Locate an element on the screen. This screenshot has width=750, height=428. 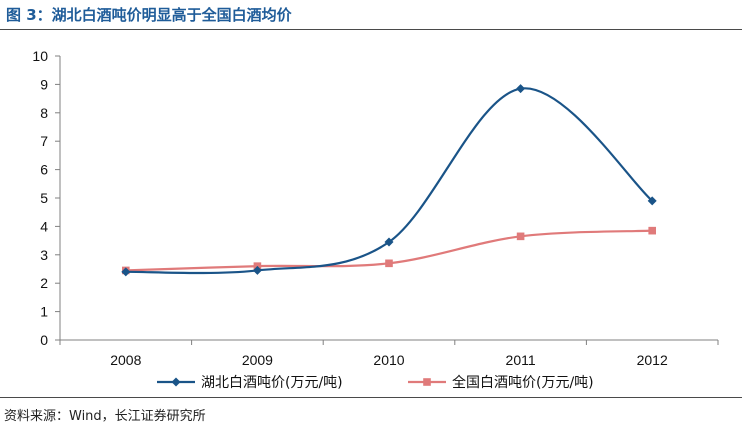
y-tick-label: 3 is located at coordinates (44, 255).